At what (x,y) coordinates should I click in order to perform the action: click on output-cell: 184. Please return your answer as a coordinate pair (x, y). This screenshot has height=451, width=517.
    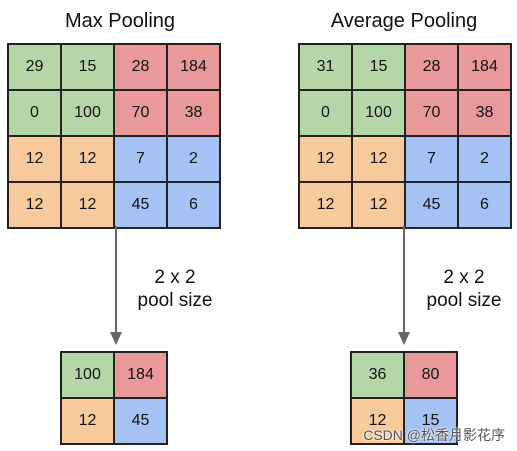
    Looking at the image, I should click on (140, 375).